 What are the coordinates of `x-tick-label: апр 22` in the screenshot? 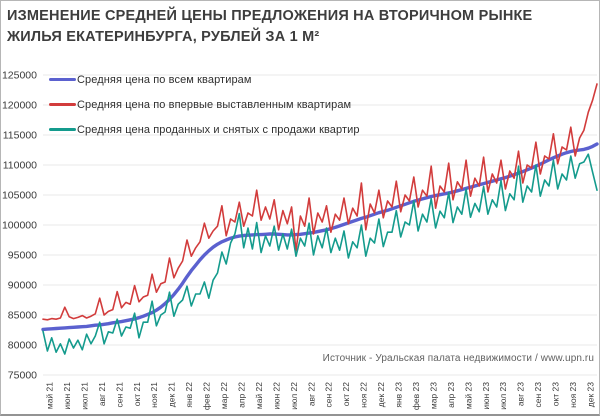 It's located at (241, 395).